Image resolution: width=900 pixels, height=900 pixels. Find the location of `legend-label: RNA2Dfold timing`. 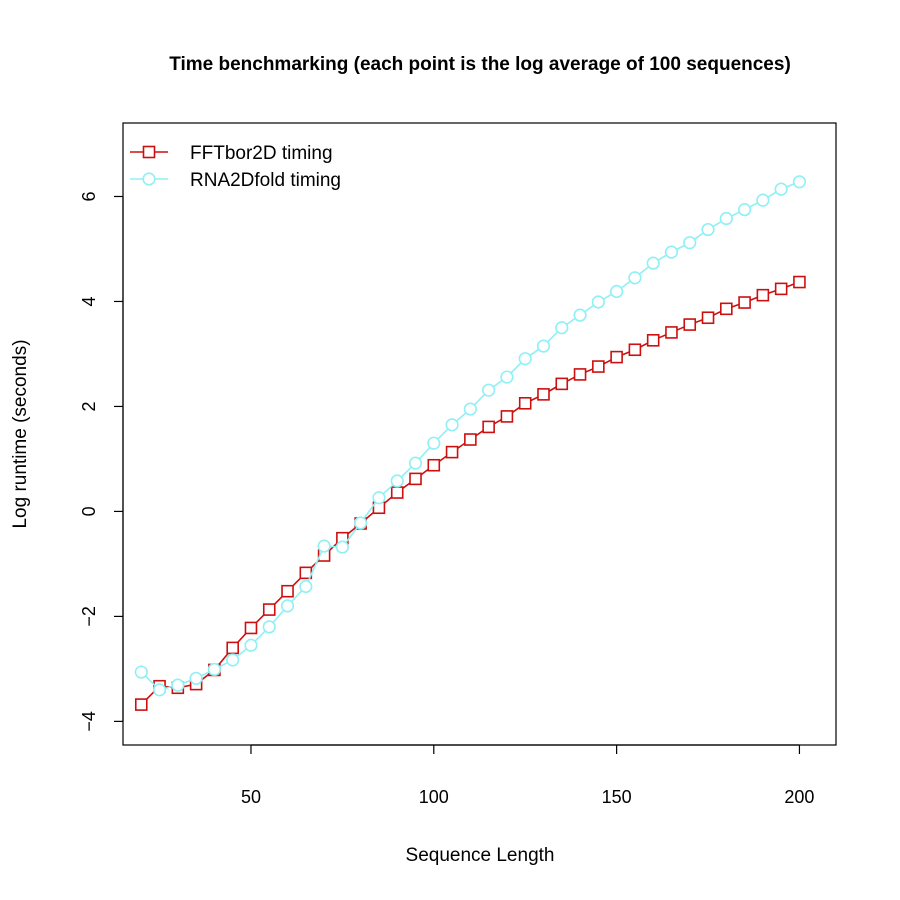

legend-label: RNA2Dfold timing is located at coordinates (265, 180).